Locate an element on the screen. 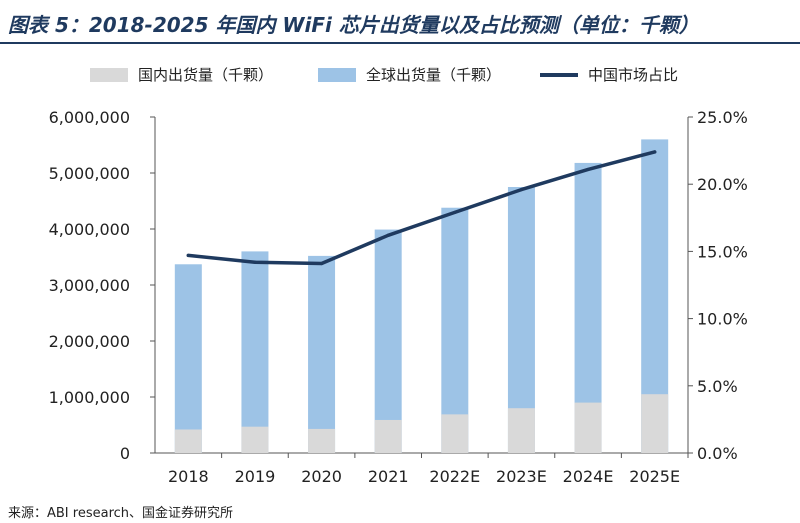 The width and height of the screenshot is (800, 523). legend-label-domestic: 国内出货量（千颗） is located at coordinates (206, 75).